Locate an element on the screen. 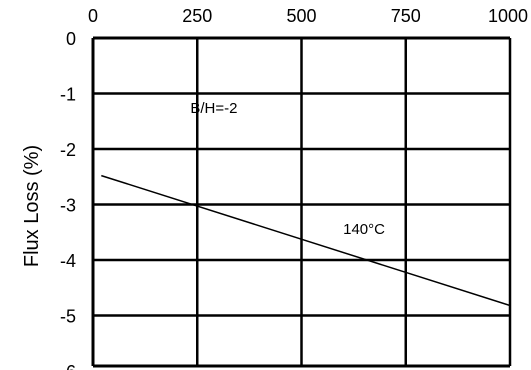 The height and width of the screenshot is (370, 531). annotation-label: 140°C is located at coordinates (364, 229).